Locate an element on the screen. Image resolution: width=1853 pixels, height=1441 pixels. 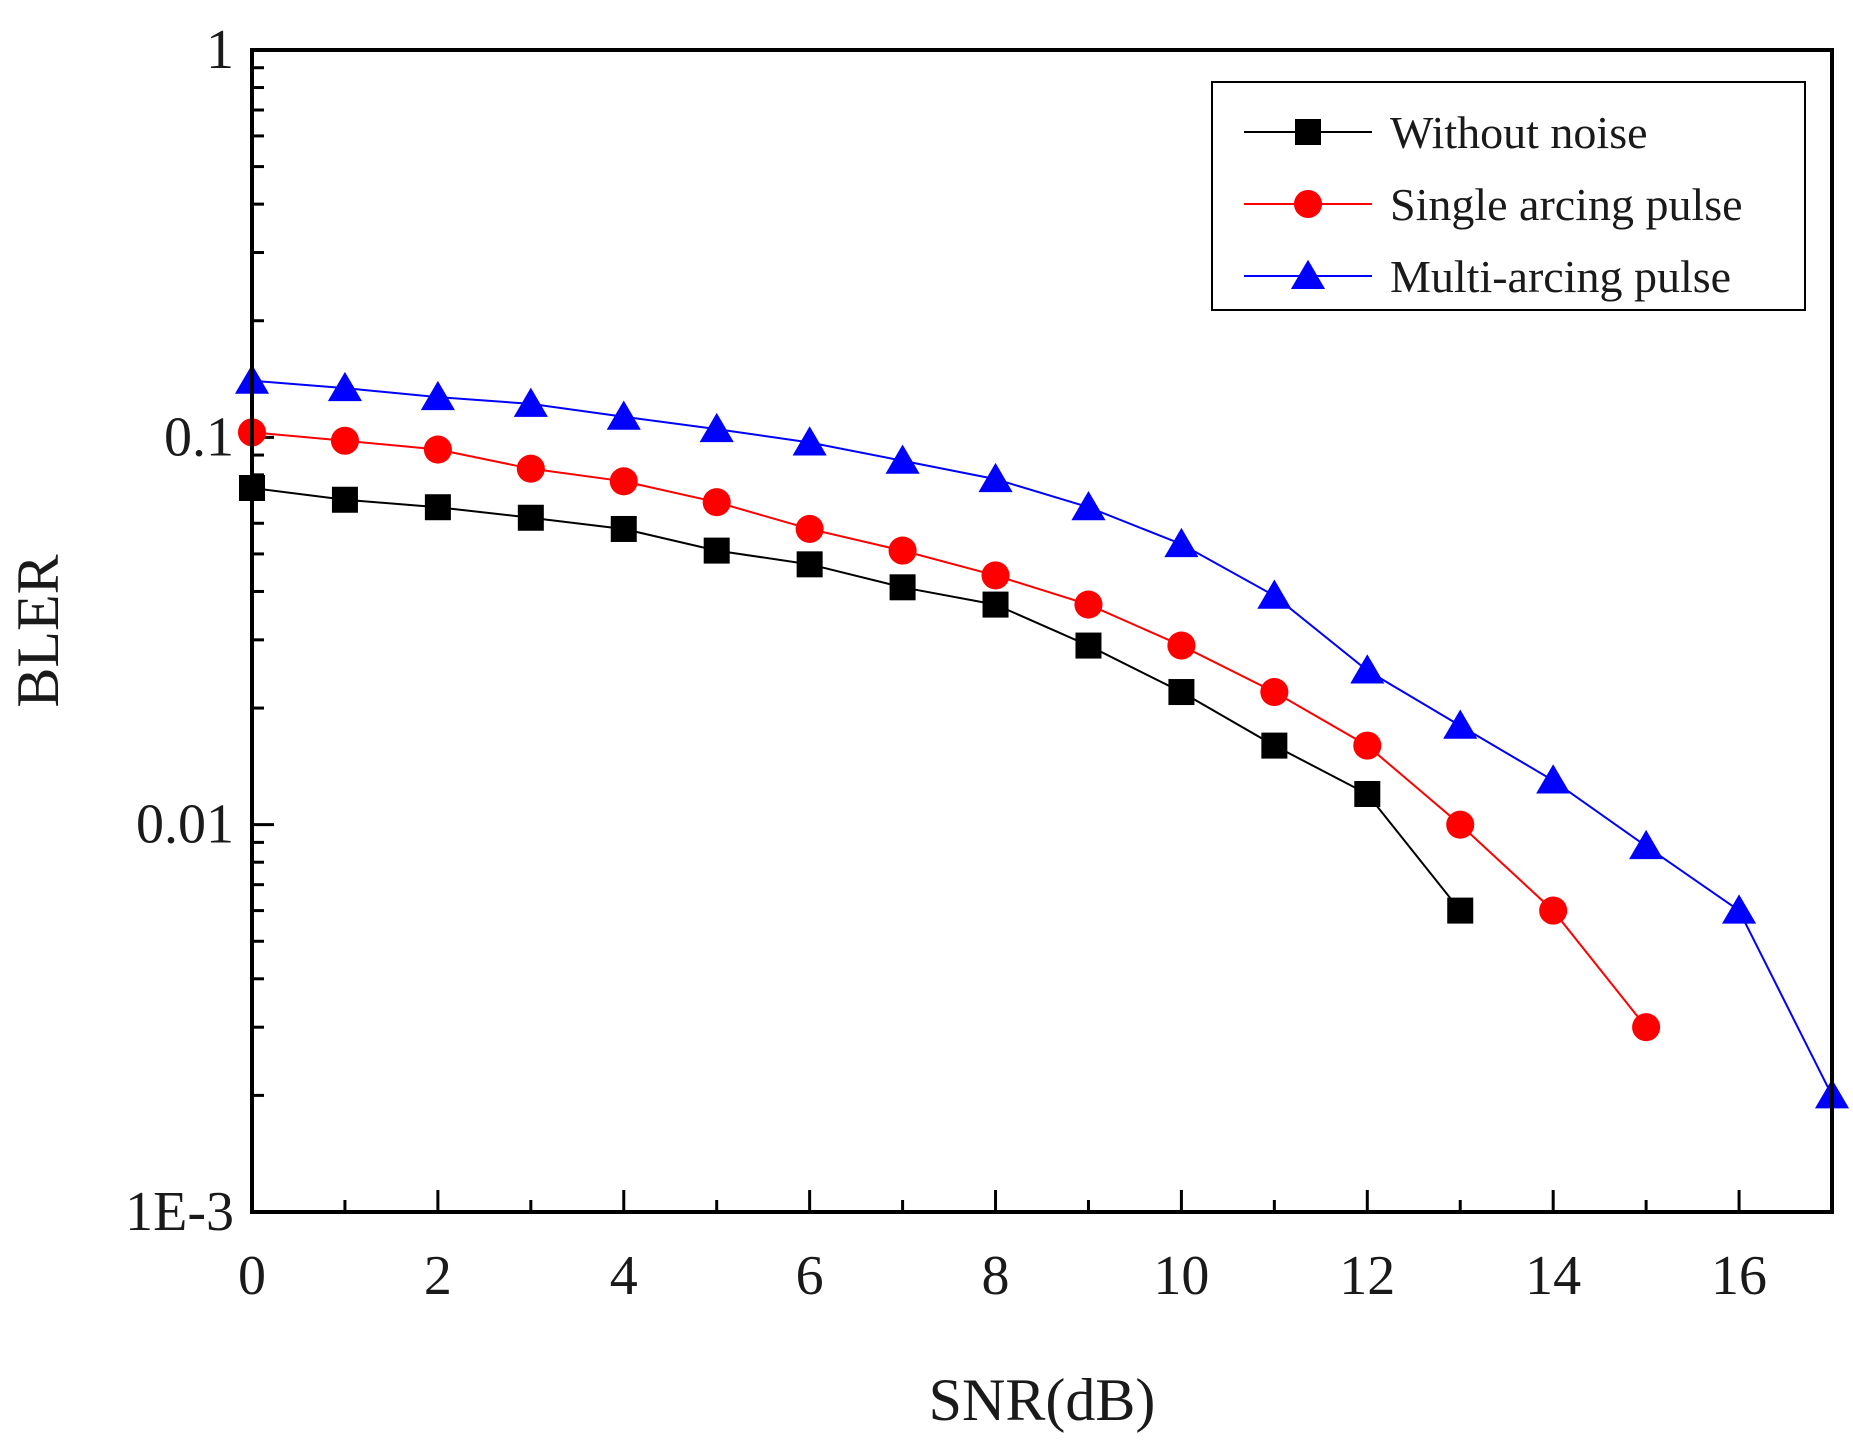
y-tick-label: 0.1 is located at coordinates (199, 437).